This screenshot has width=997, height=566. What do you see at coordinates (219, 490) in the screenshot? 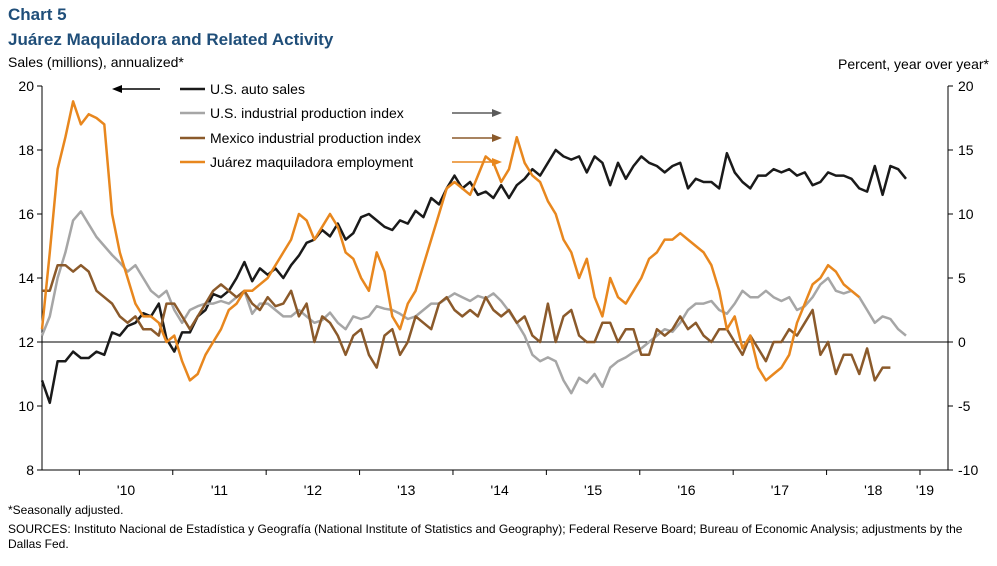
I see `x-tick-label: '11` at bounding box center [219, 490].